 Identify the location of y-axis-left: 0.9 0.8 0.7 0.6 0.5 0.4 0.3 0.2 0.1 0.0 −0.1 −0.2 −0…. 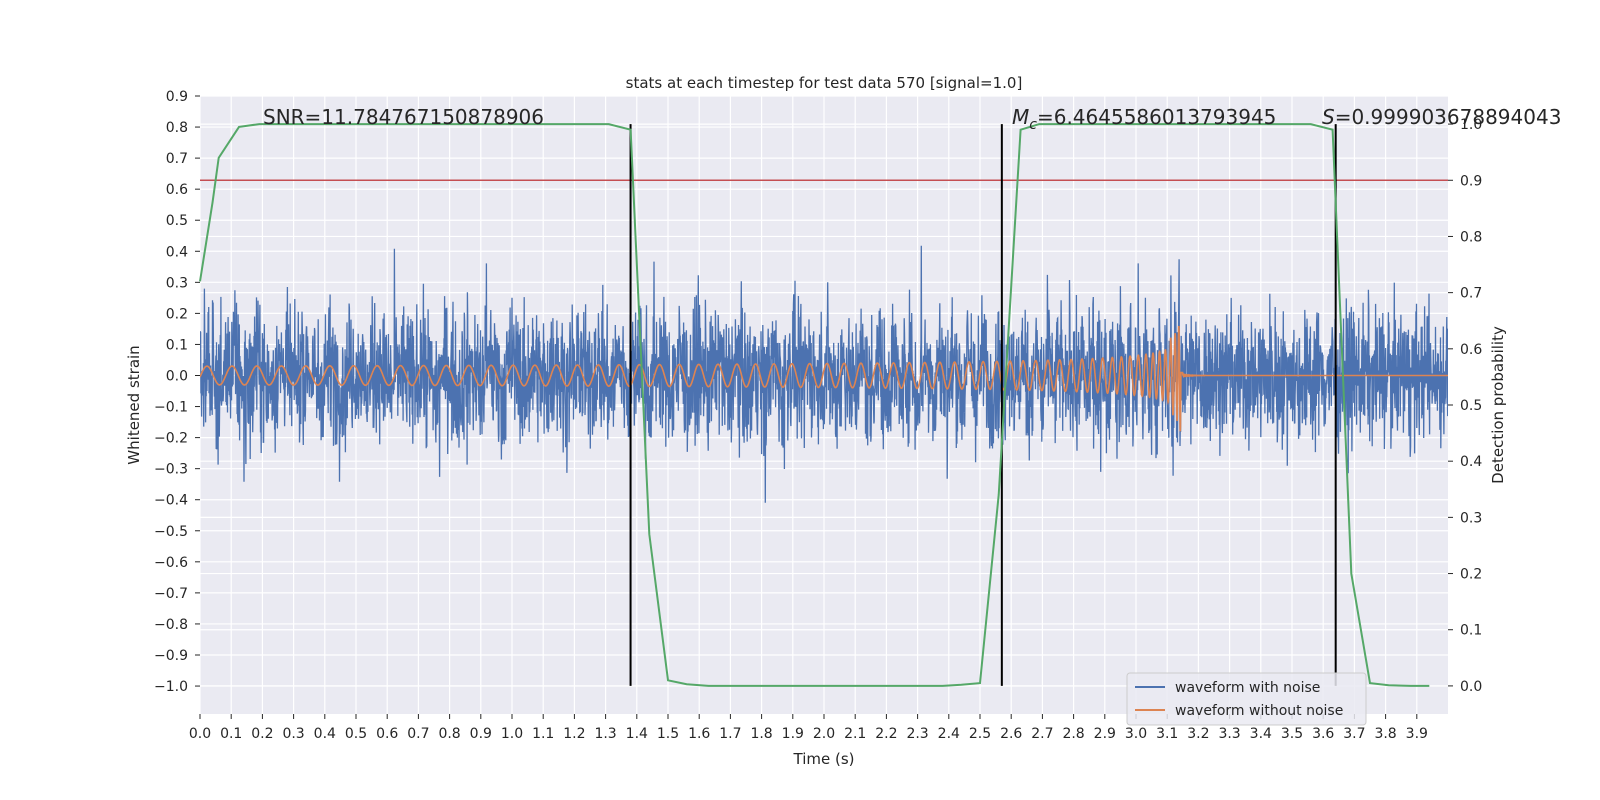
(177, 392).